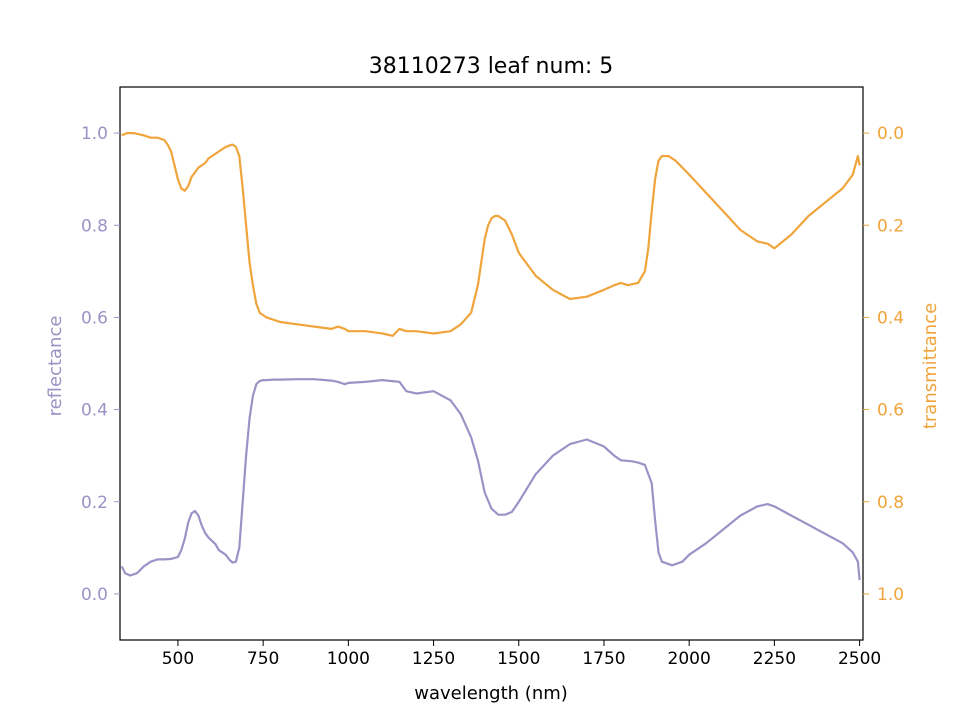  What do you see at coordinates (433, 659) in the screenshot?
I see `x-tick-label: 1250` at bounding box center [433, 659].